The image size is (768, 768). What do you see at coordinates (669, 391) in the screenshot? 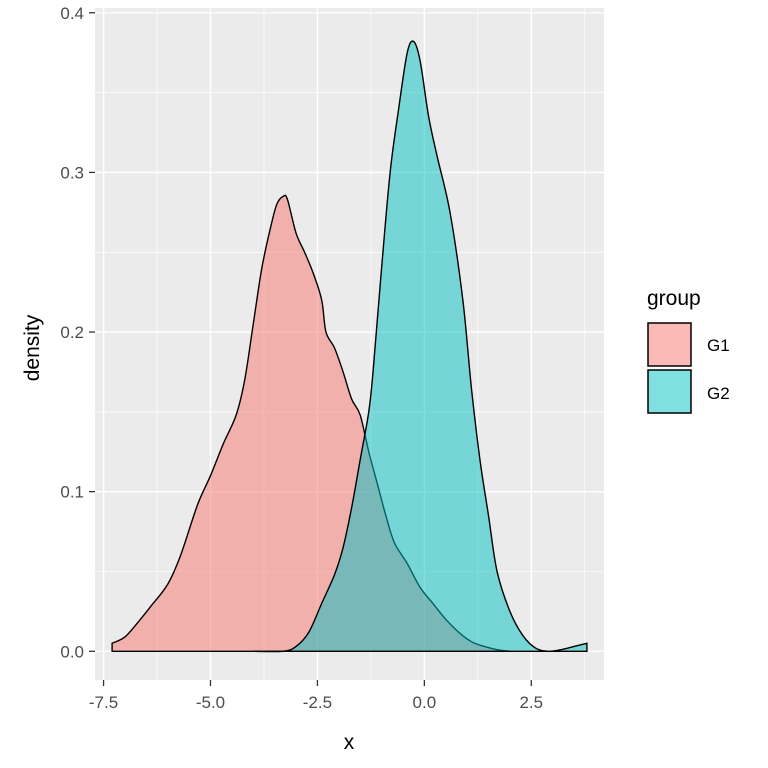
I see `legend-key-g2` at bounding box center [669, 391].